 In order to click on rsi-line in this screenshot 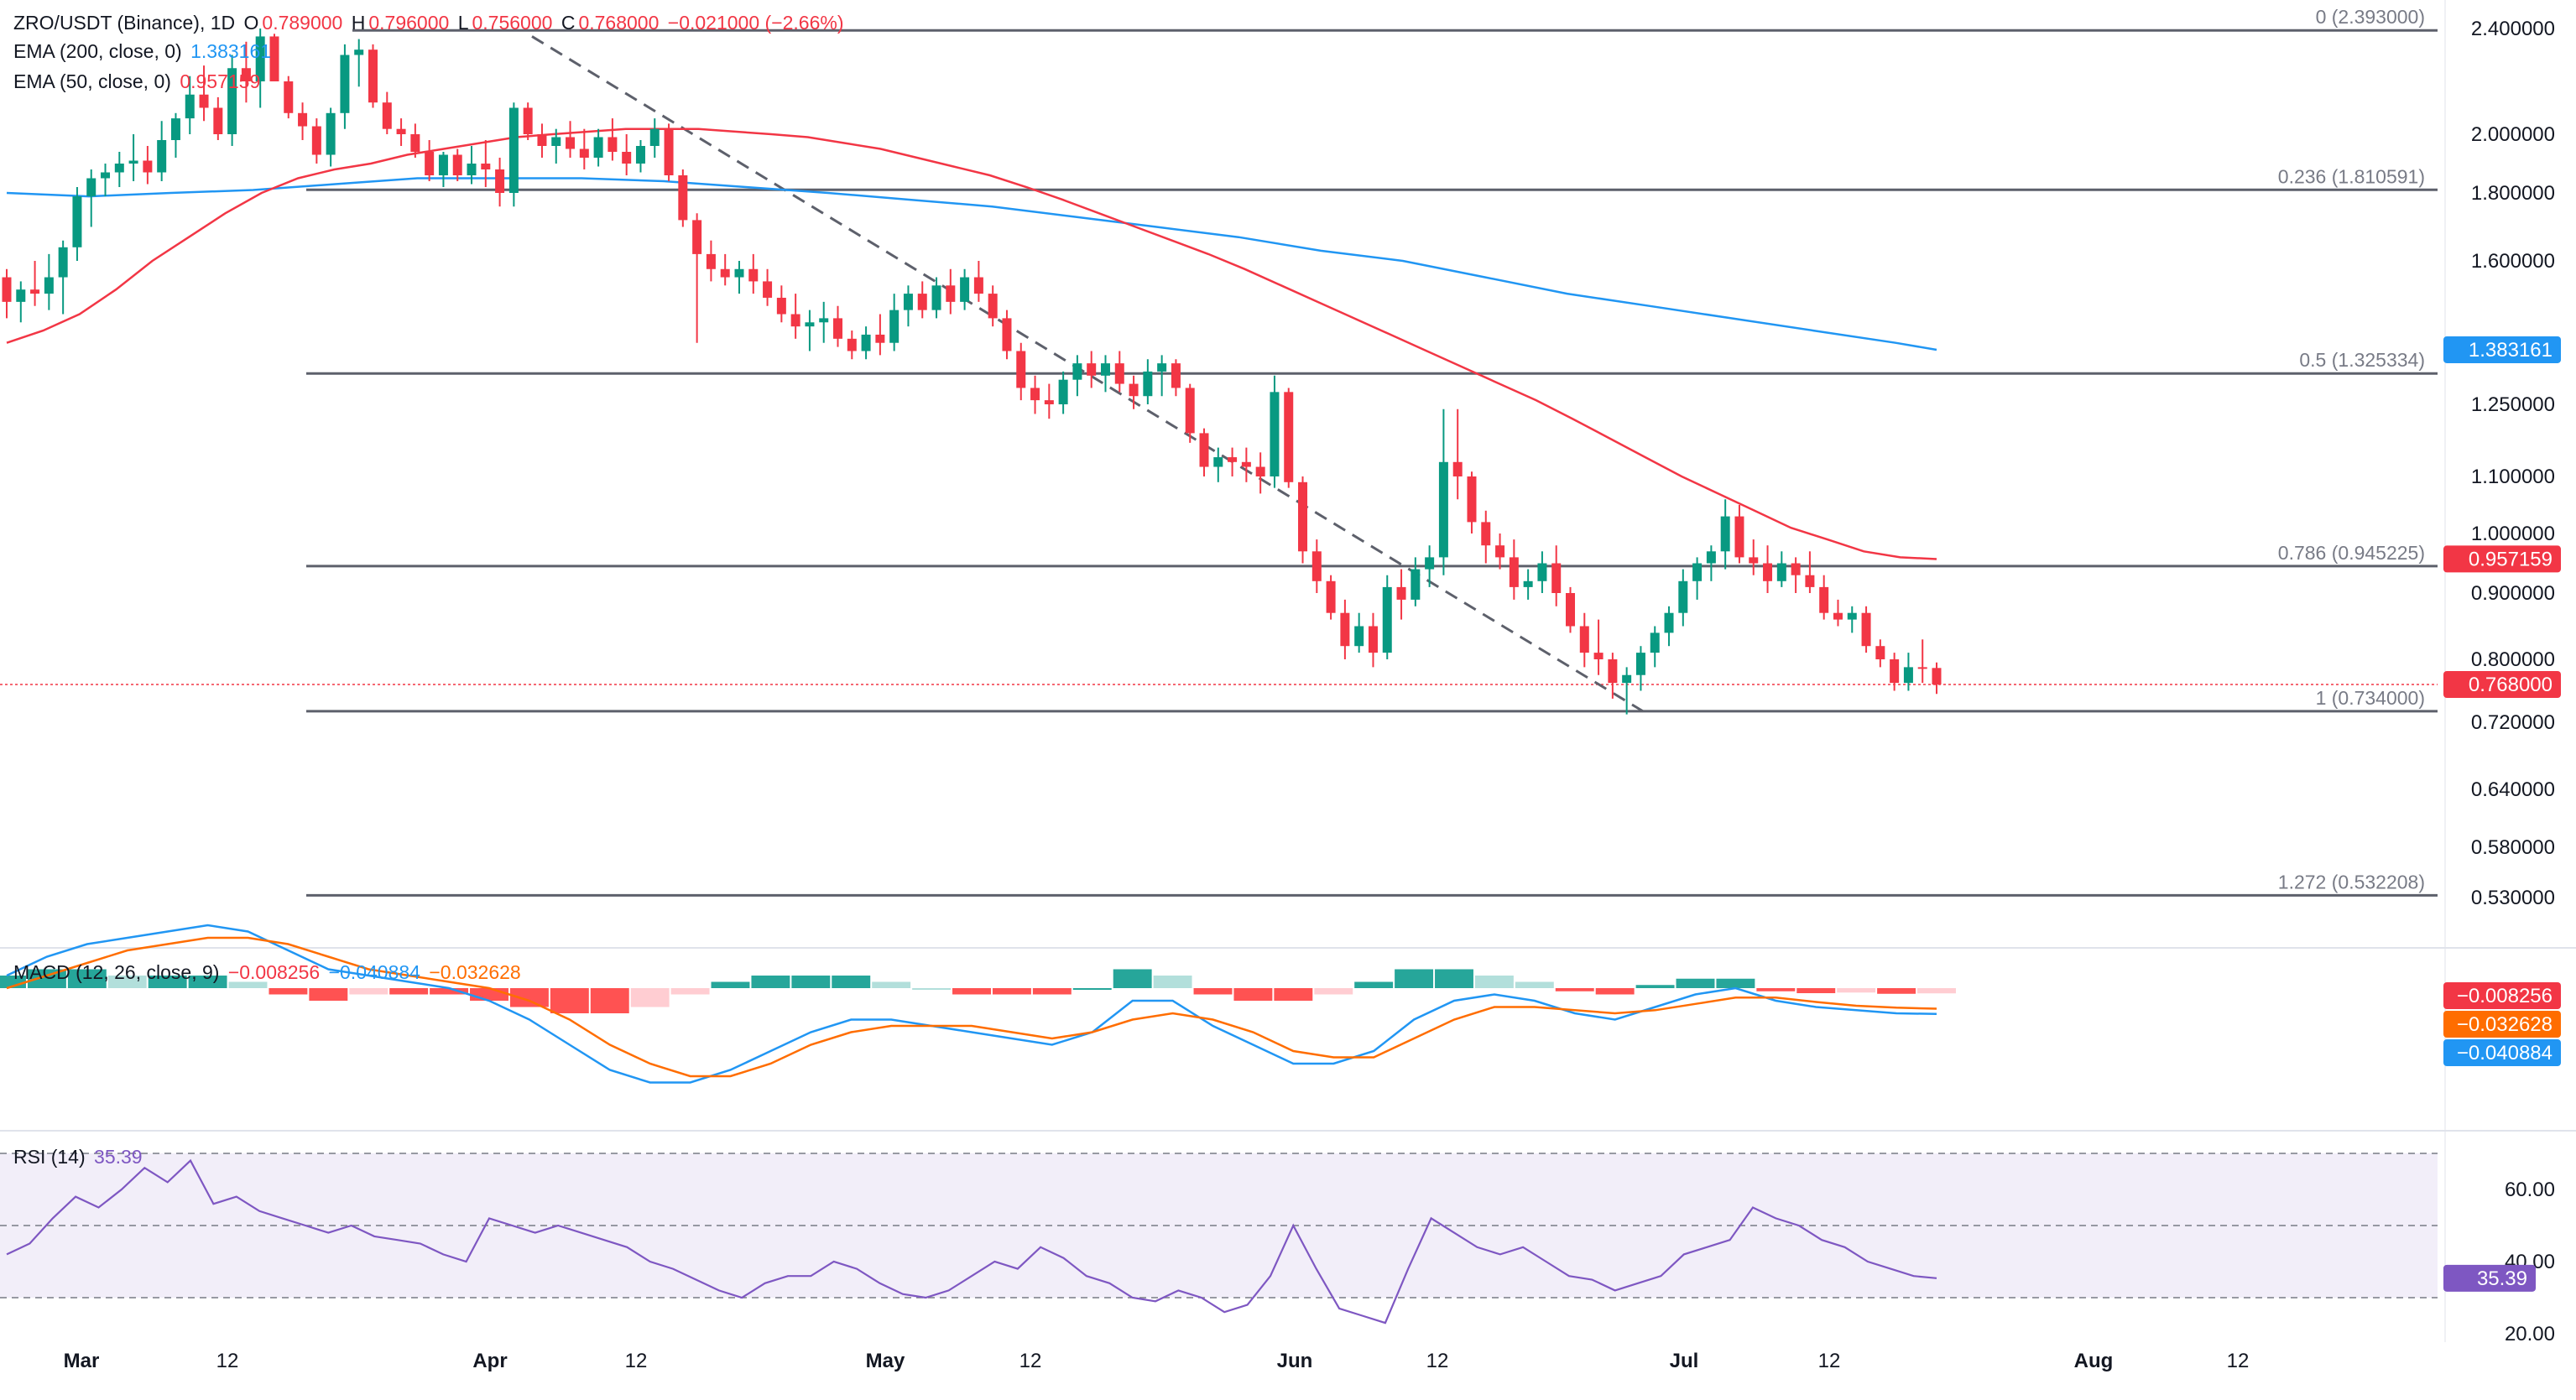, I will do `click(971, 1241)`.